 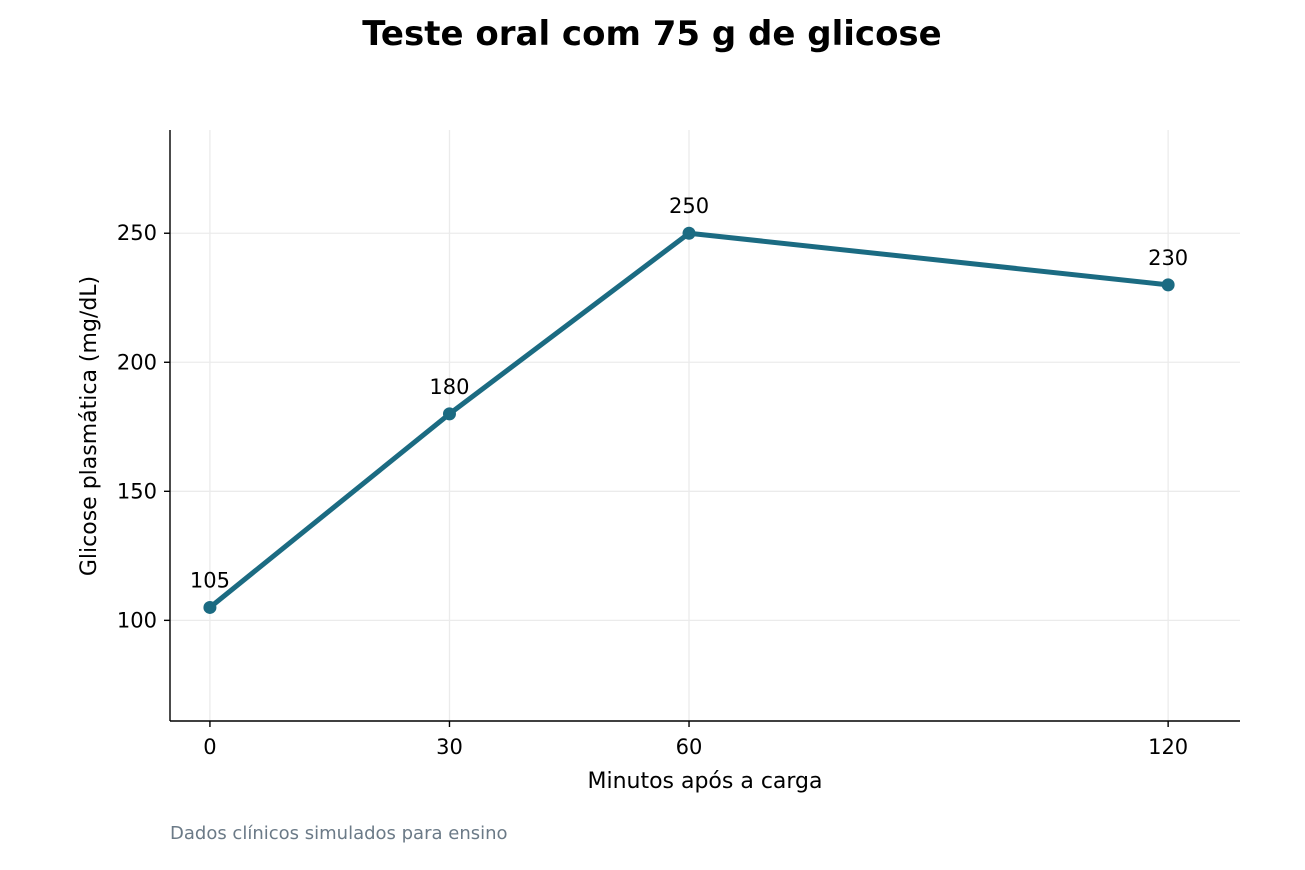 What do you see at coordinates (1168, 258) in the screenshot?
I see `data-label: 230` at bounding box center [1168, 258].